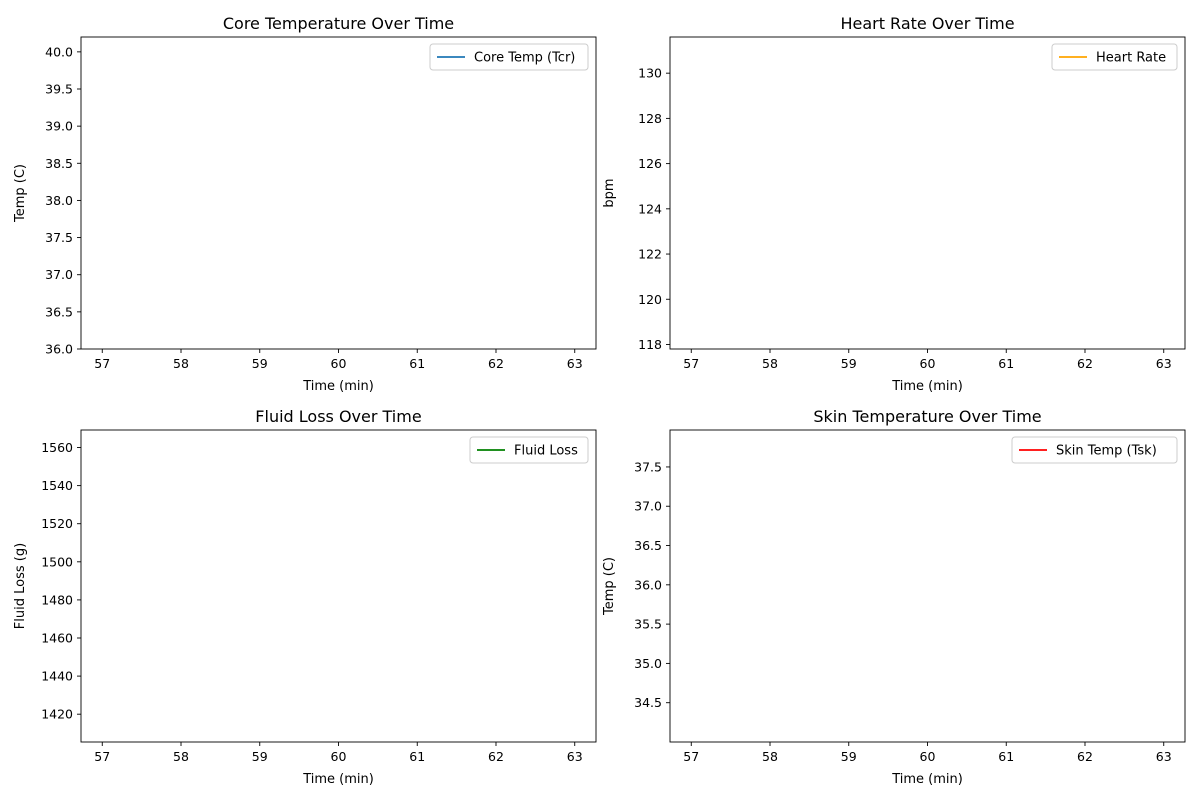  What do you see at coordinates (648, 702) in the screenshot?
I see `y-tick-label: 34.5` at bounding box center [648, 702].